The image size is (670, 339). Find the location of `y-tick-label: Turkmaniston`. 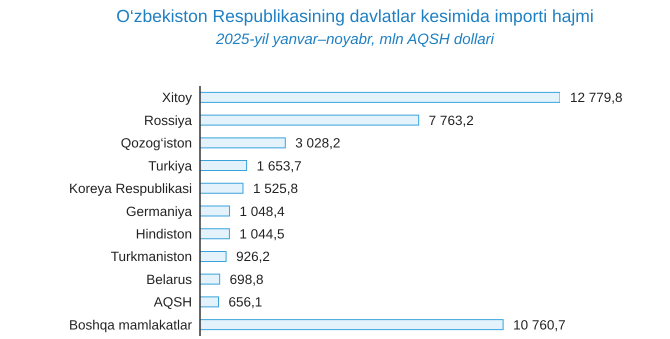

y-tick-label: Turkmaniston is located at coordinates (151, 256).